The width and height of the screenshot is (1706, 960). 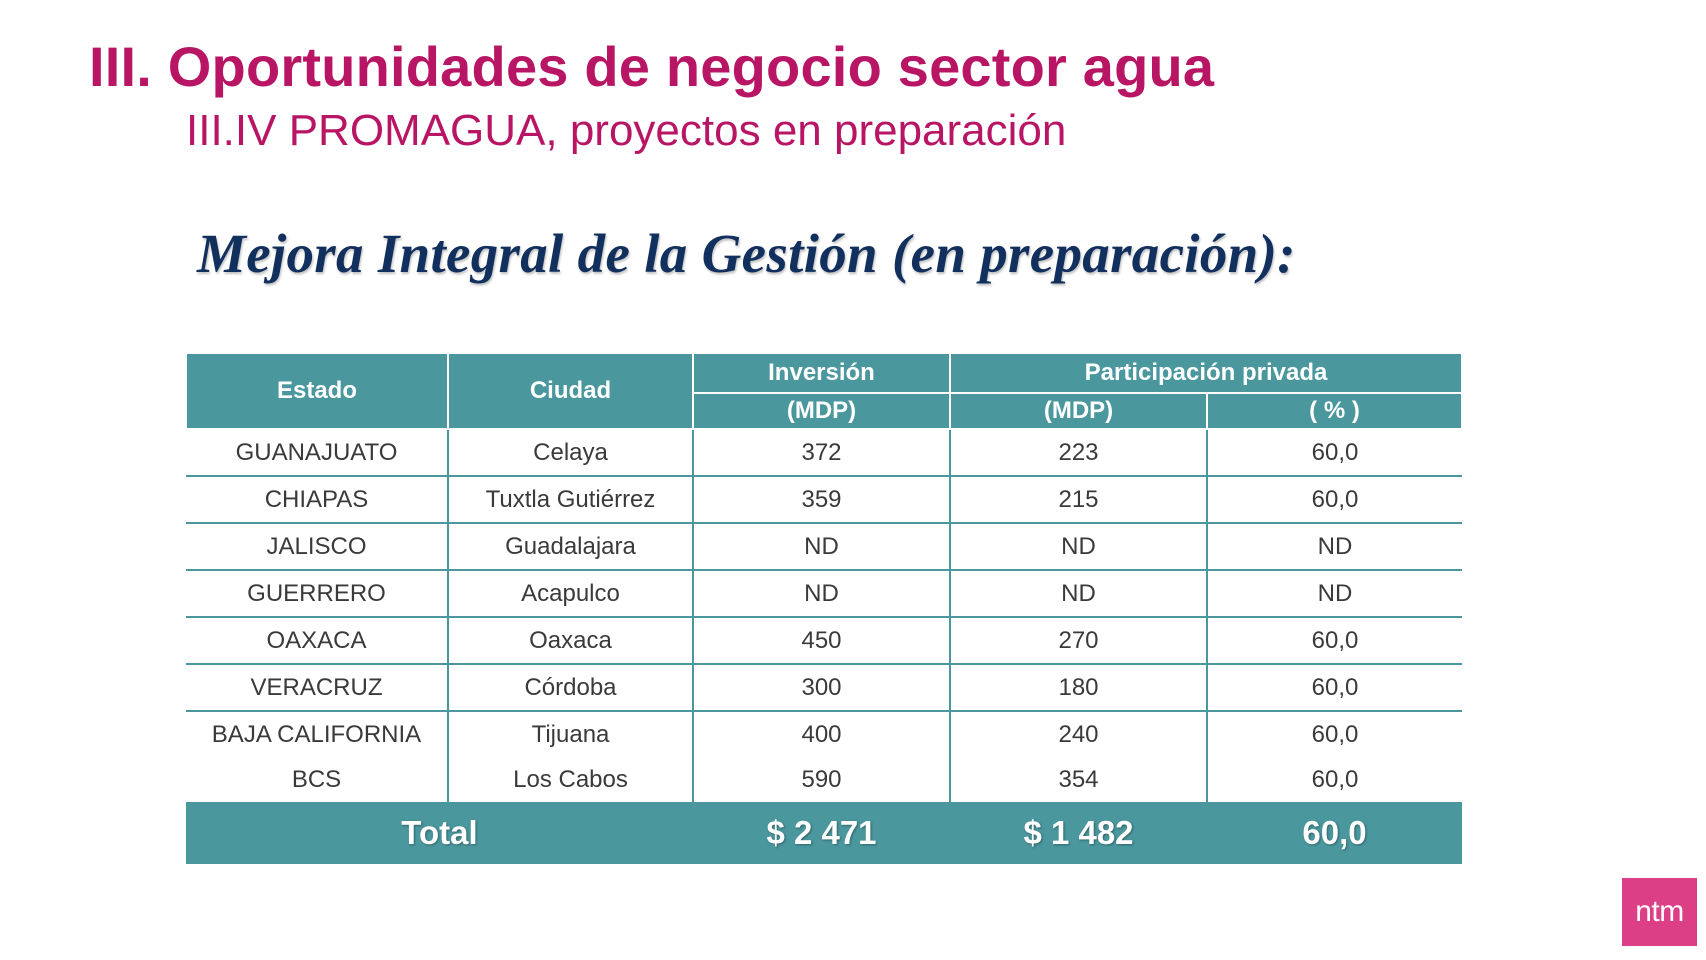 What do you see at coordinates (317, 547) in the screenshot?
I see `cell-estado: JALISCO` at bounding box center [317, 547].